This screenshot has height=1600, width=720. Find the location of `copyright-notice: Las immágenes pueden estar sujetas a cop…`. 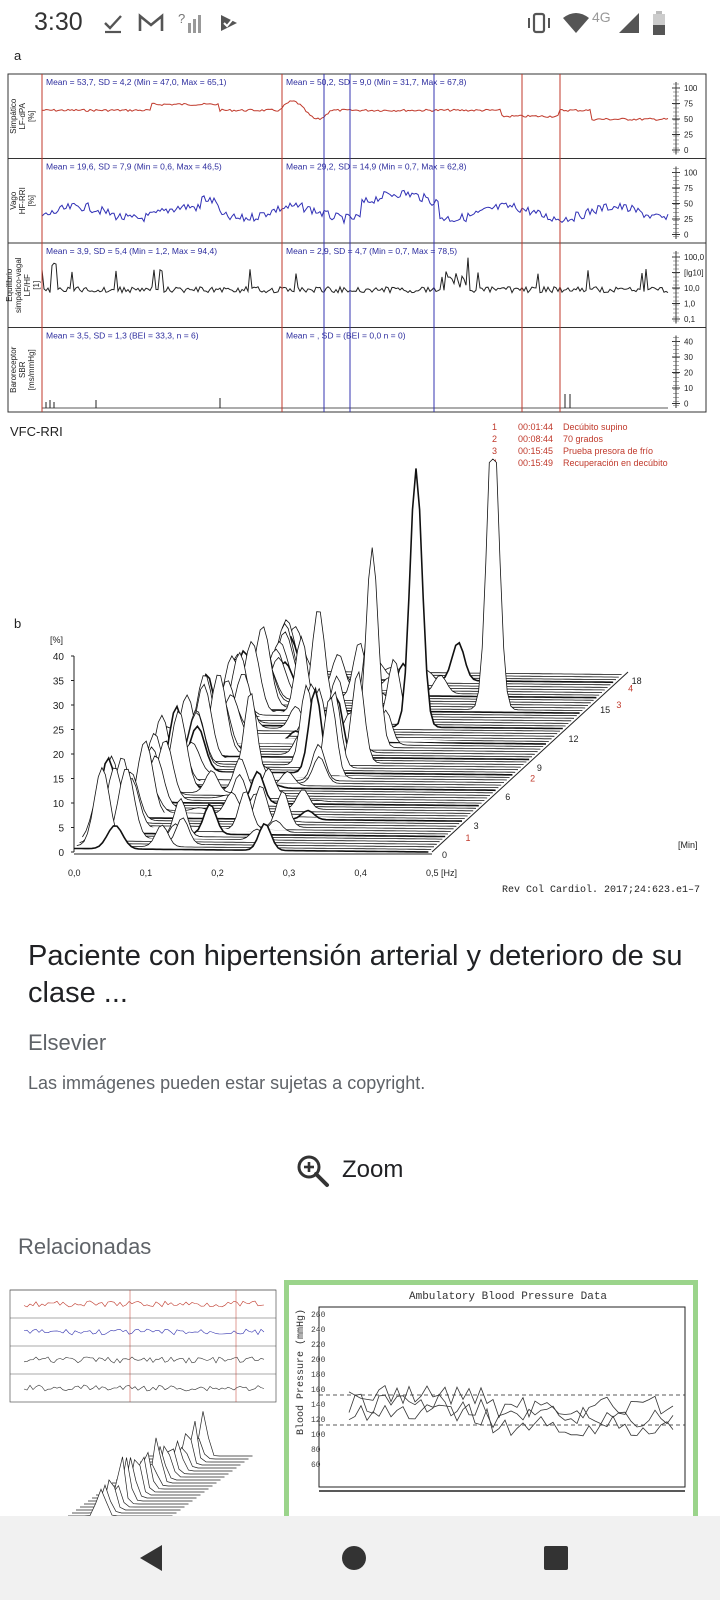

copyright-notice: Las immágenes pueden estar sujetas a cop… is located at coordinates (227, 1083).